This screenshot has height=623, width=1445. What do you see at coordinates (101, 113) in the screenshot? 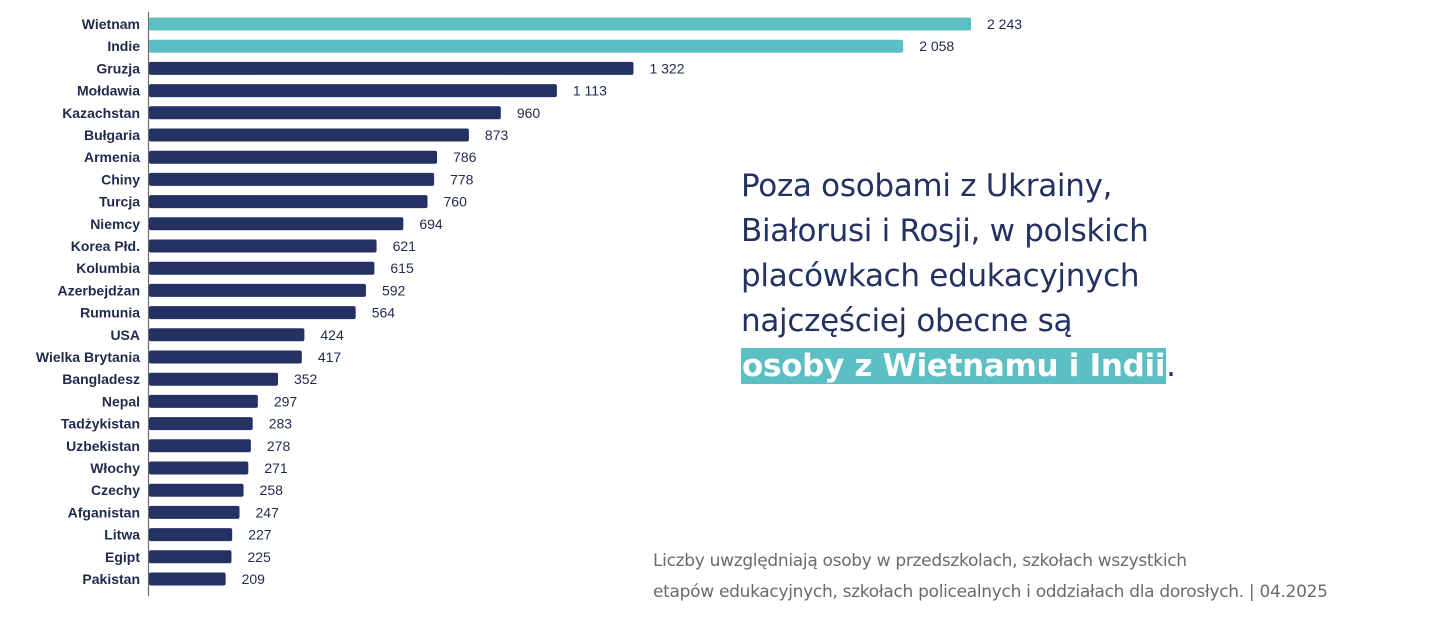
I see `category-label: Kazachstan` at bounding box center [101, 113].